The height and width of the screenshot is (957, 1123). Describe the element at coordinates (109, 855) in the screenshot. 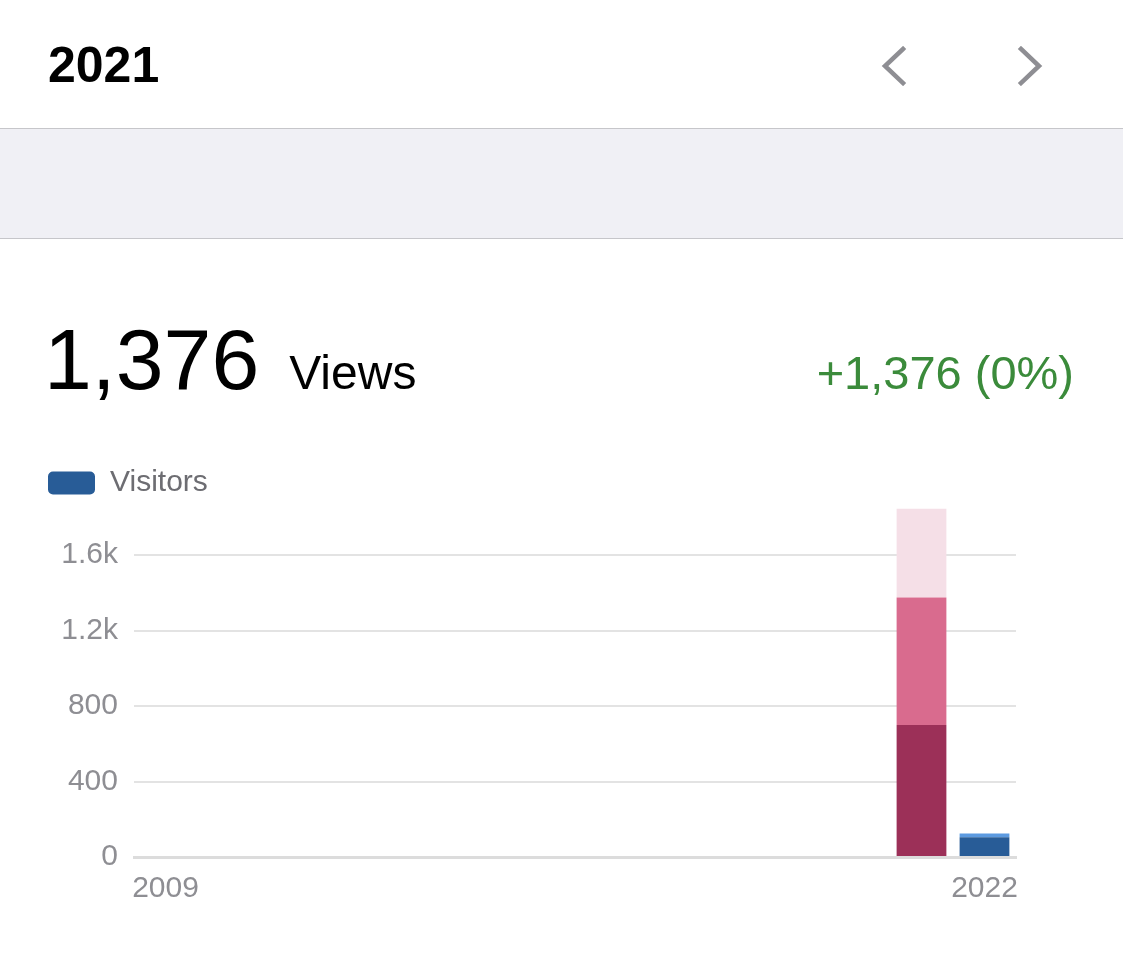

I see `y-tick-label: 0` at that location.